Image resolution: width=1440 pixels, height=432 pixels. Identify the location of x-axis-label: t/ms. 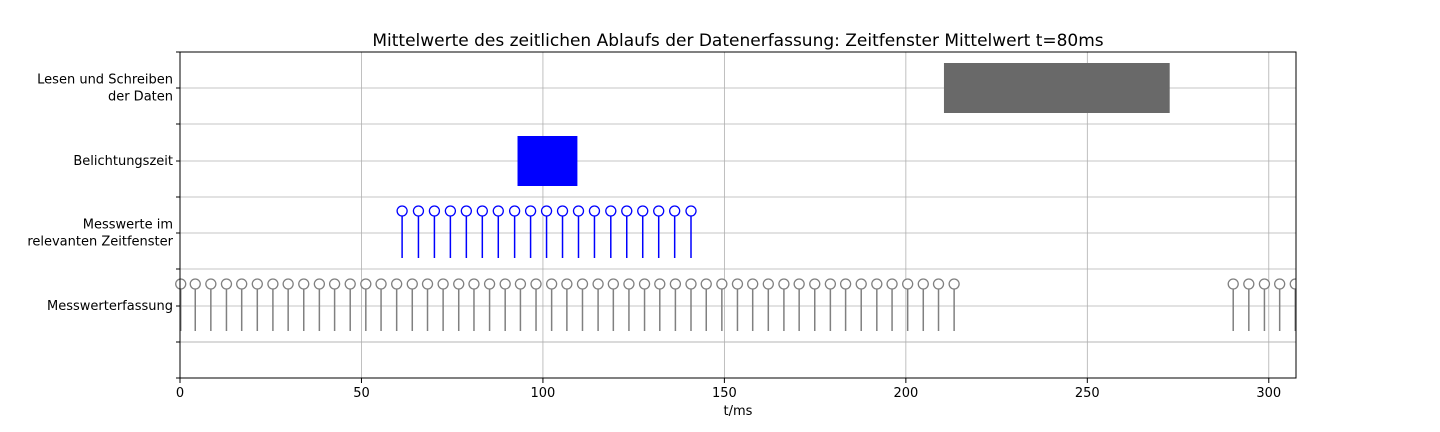
(738, 411).